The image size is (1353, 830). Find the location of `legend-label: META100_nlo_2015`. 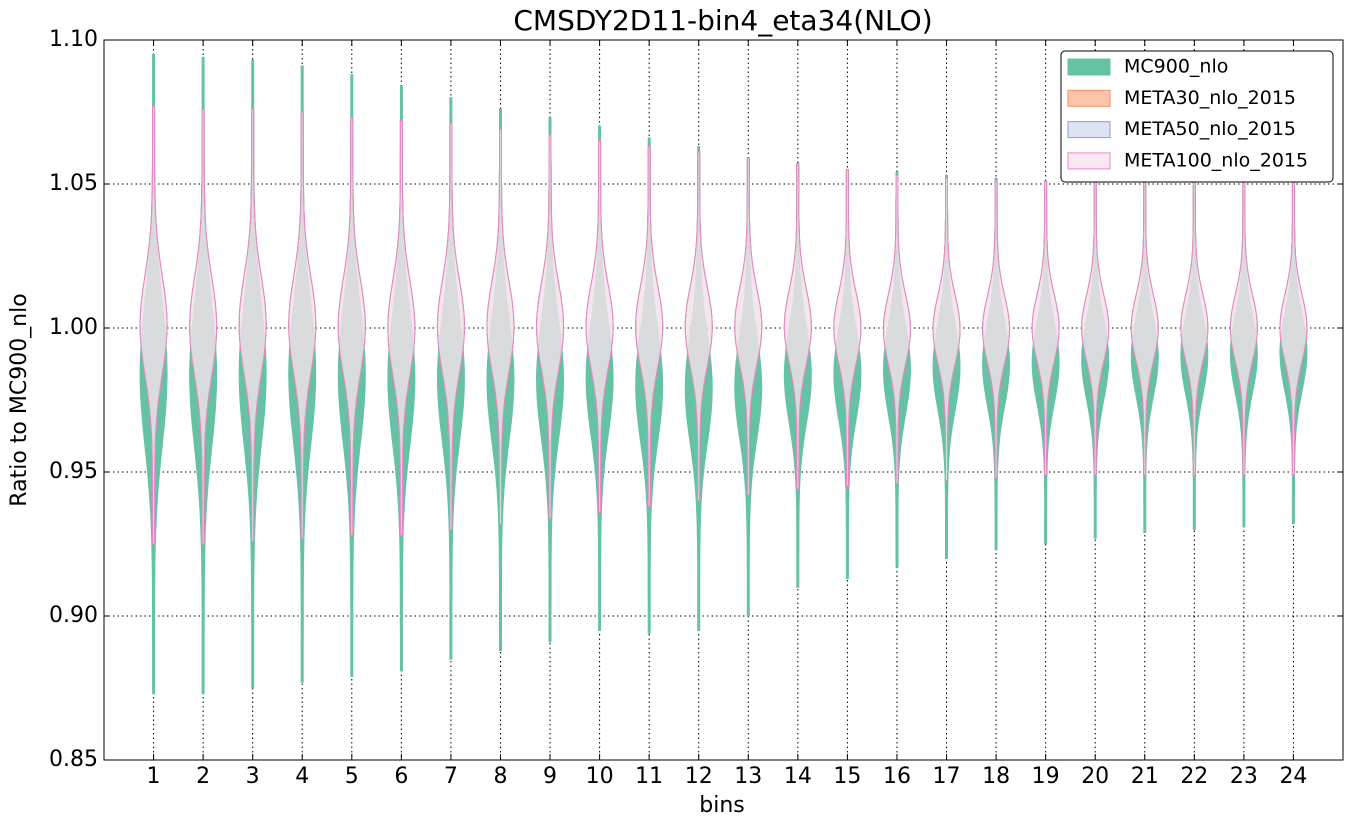

legend-label: META100_nlo_2015 is located at coordinates (1216, 160).